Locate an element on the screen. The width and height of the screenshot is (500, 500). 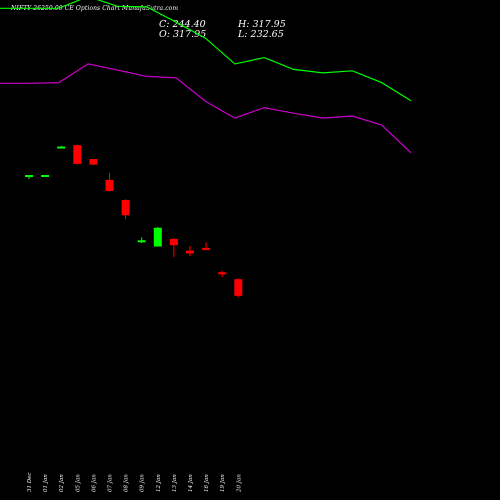
open-value: O: 317.95 is located at coordinates (183, 34).